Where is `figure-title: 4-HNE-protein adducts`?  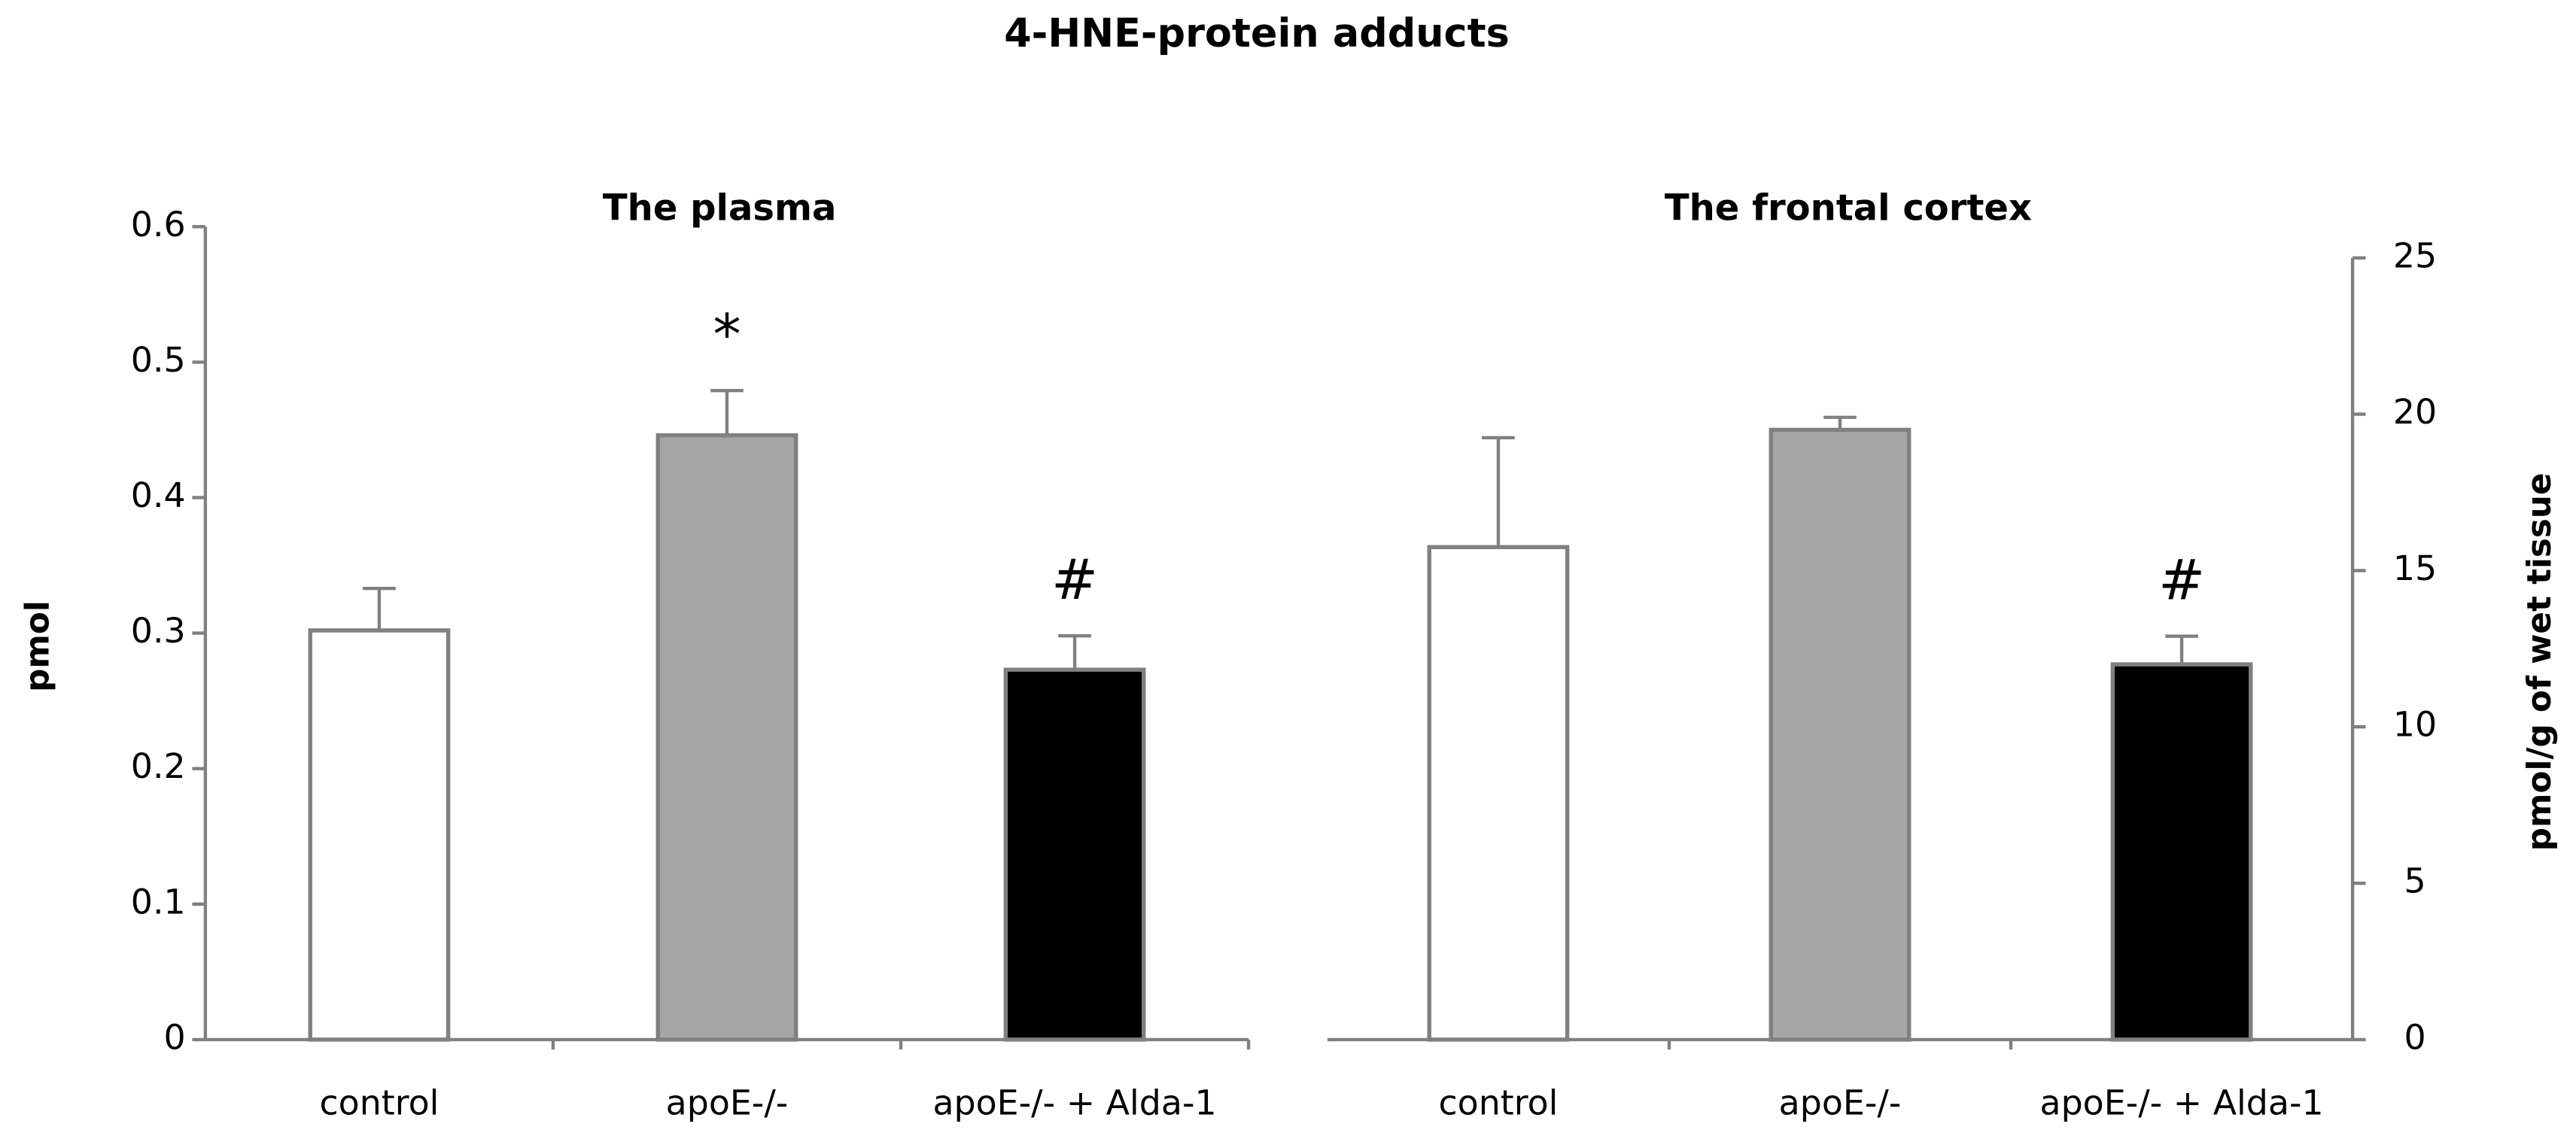 figure-title: 4-HNE-protein adducts is located at coordinates (1257, 33).